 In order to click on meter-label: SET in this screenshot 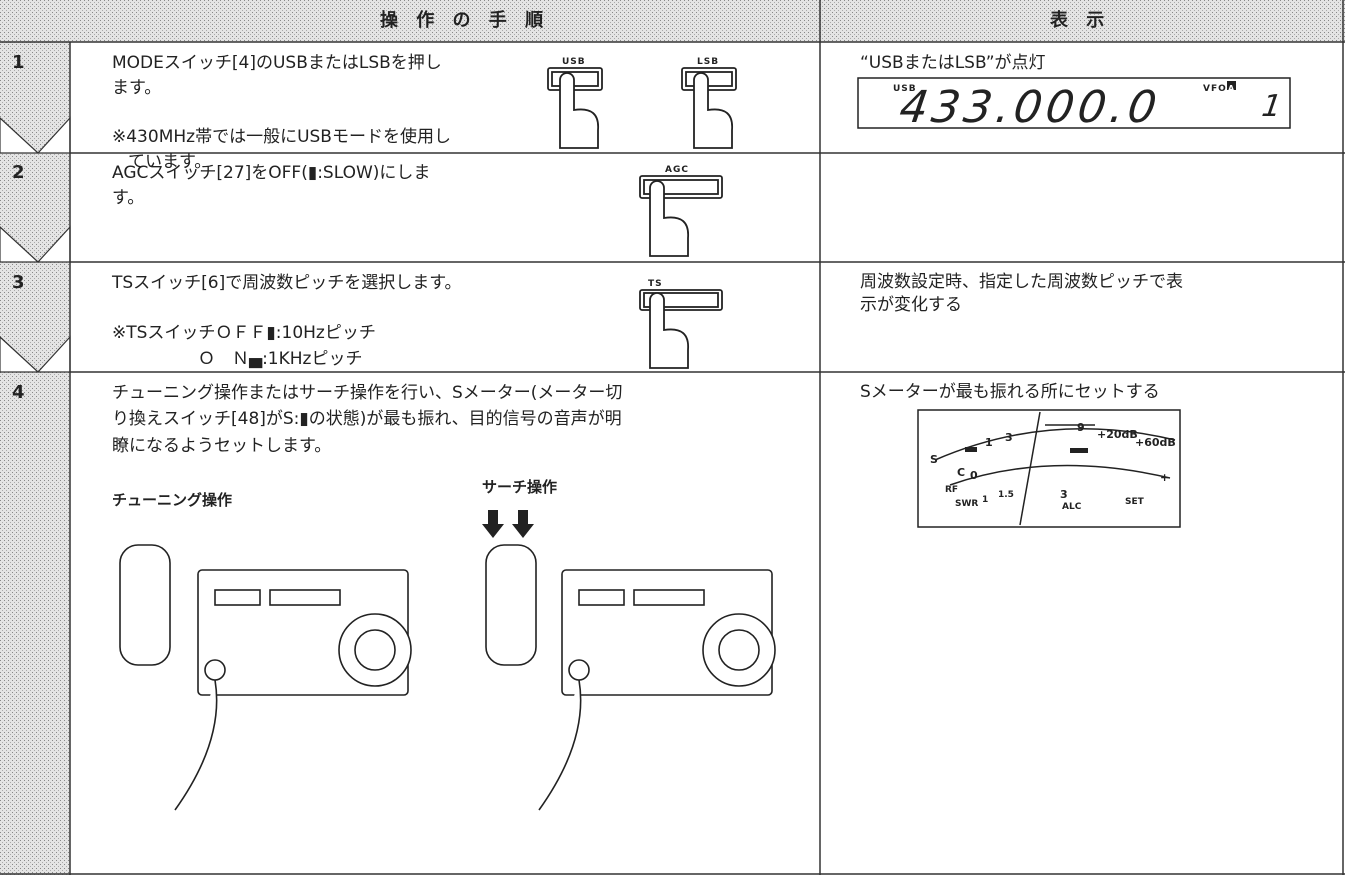, I will do `click(1134, 502)`.